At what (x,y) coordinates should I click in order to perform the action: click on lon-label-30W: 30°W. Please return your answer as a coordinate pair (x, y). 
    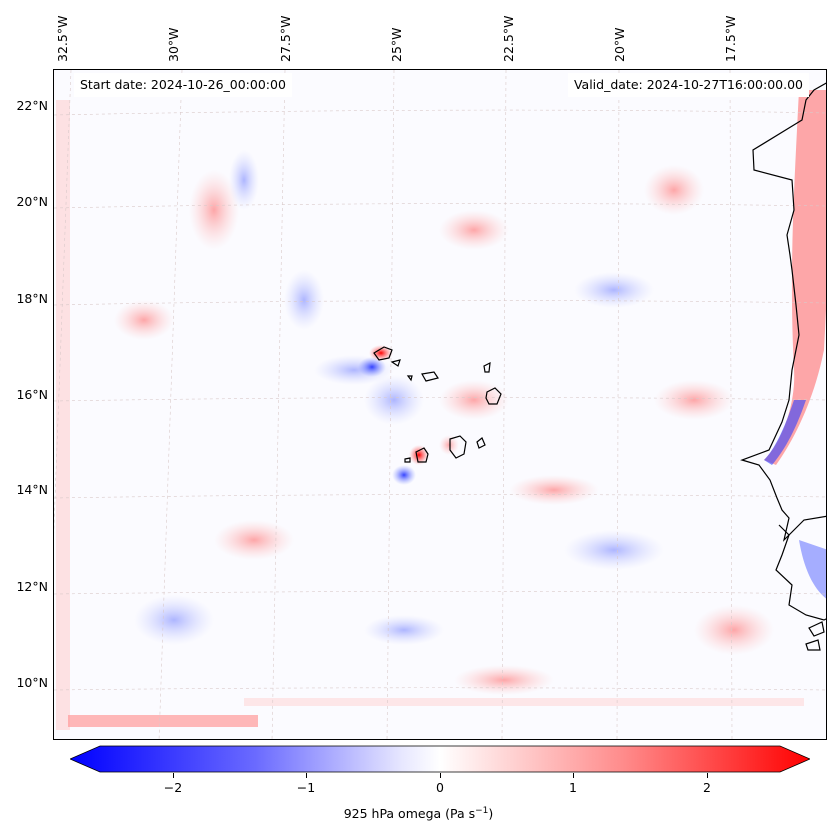
    Looking at the image, I should click on (173, 44).